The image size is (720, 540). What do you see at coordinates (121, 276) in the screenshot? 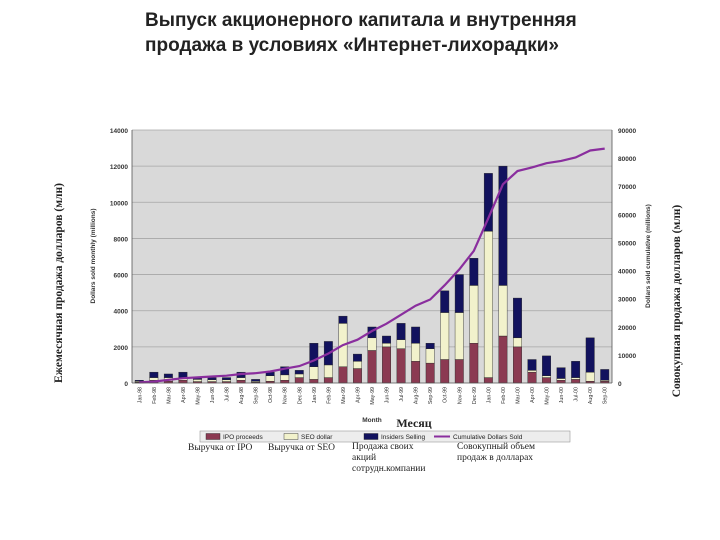
I see `y-tick-label: 6000` at bounding box center [121, 276].